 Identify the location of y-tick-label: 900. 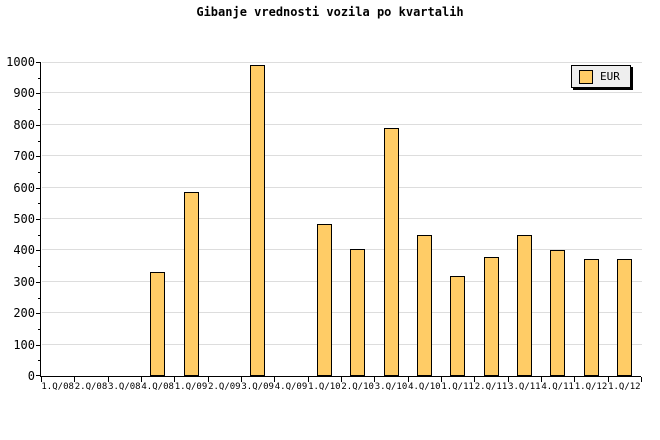
(24, 93).